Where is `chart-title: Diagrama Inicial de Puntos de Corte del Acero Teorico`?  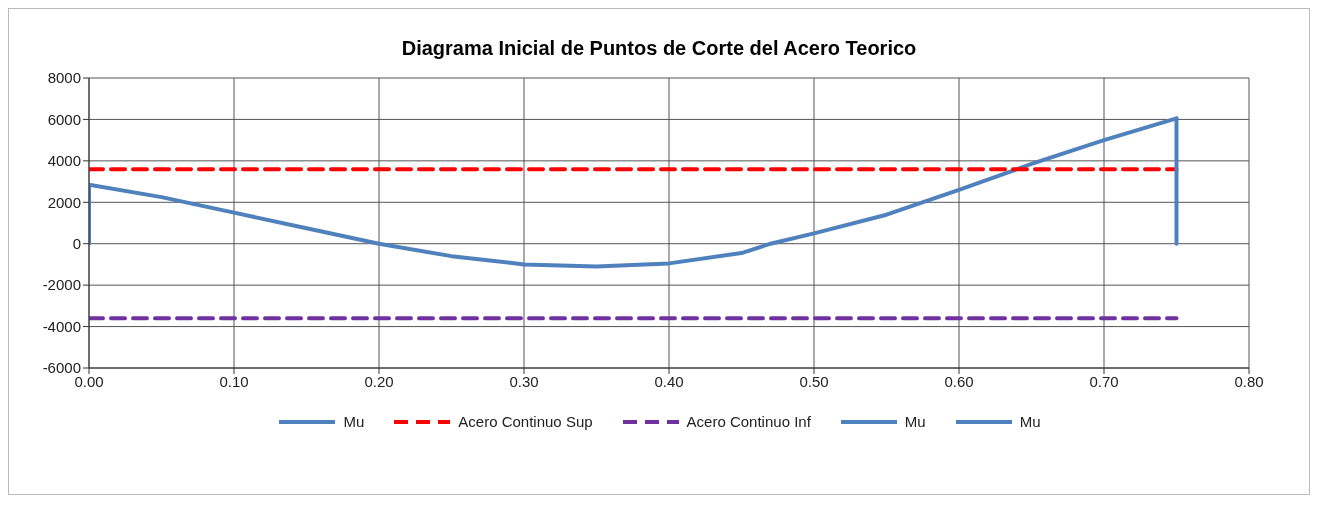
chart-title: Diagrama Inicial de Puntos de Corte del Acero Teorico is located at coordinates (659, 48).